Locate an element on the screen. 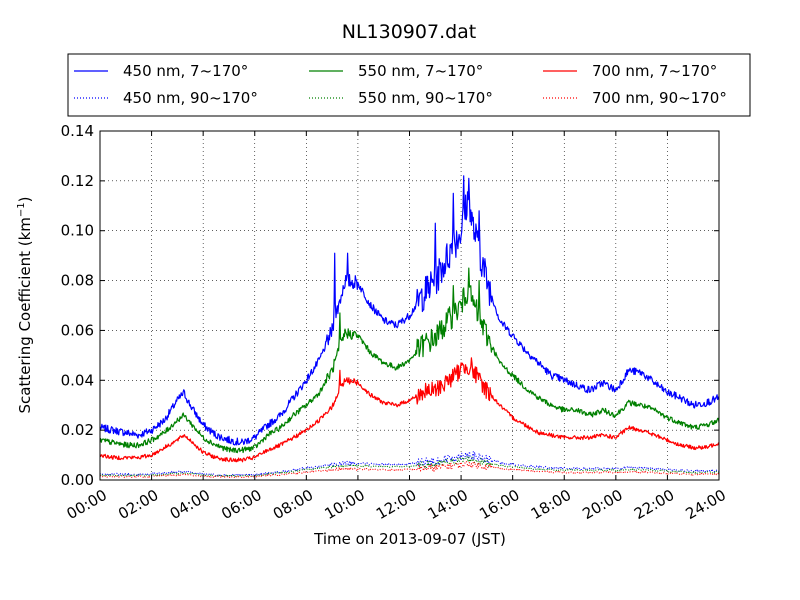  legend-label: 450 nm, 7~170° is located at coordinates (185, 71).